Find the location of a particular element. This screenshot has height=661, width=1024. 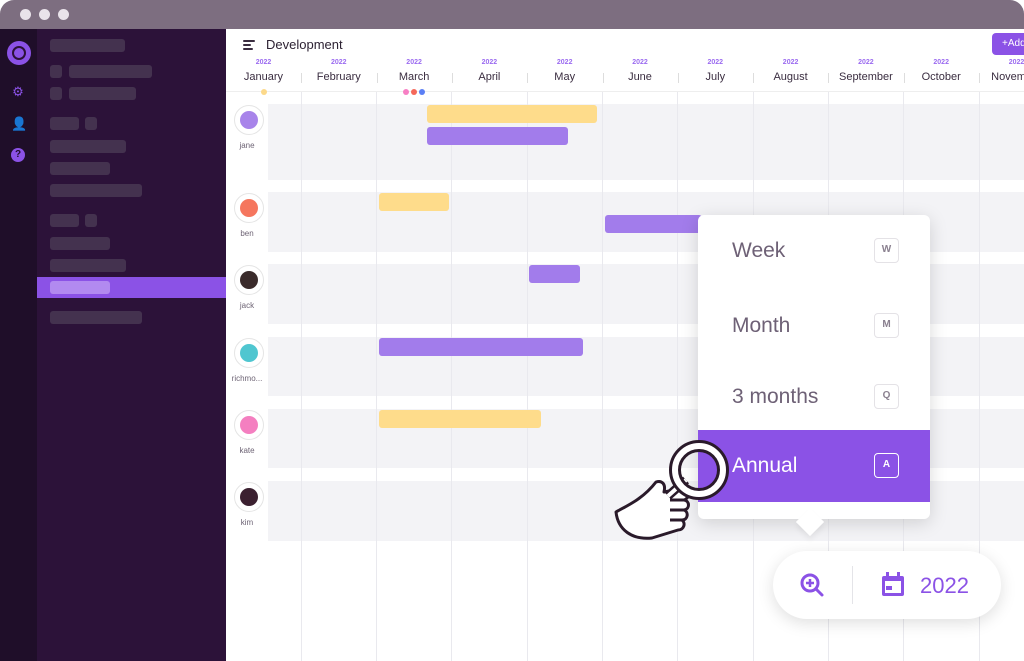

month-header: 2022 June is located at coordinates (640, 71).